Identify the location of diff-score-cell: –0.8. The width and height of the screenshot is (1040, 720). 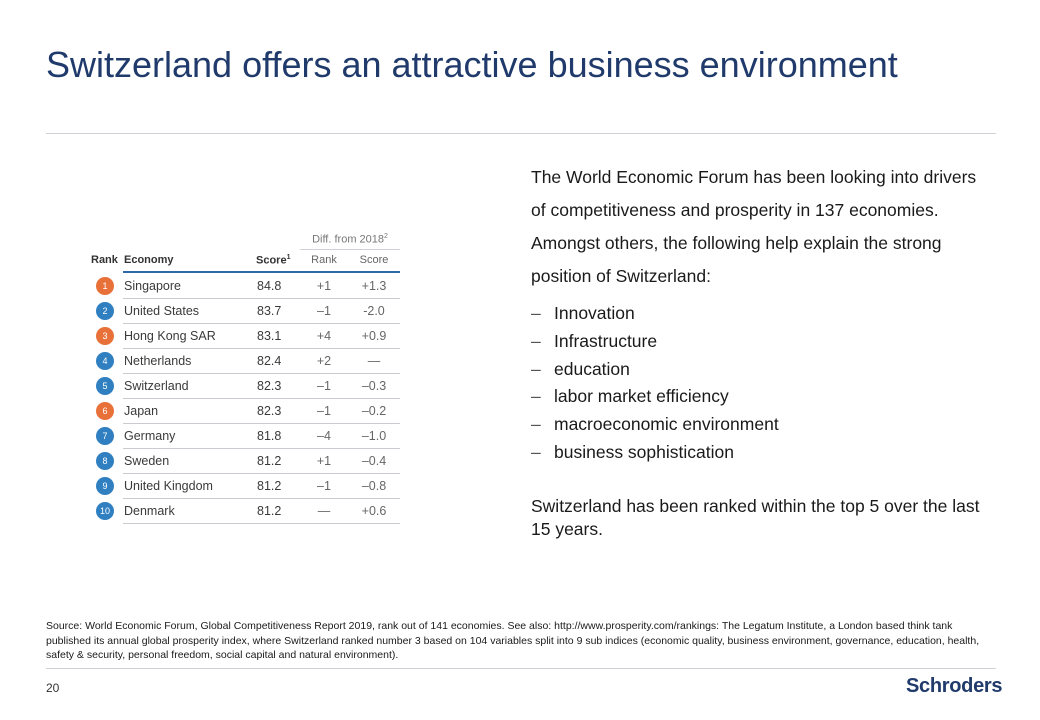
(374, 486).